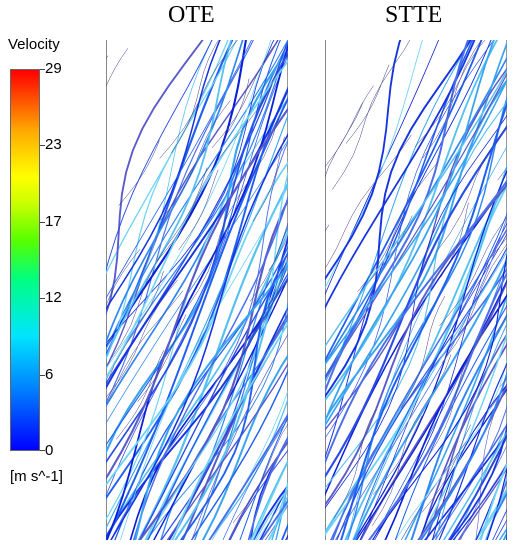 This screenshot has width=514, height=550. What do you see at coordinates (36, 476) in the screenshot?
I see `legend-unit: [m s^-1]` at bounding box center [36, 476].